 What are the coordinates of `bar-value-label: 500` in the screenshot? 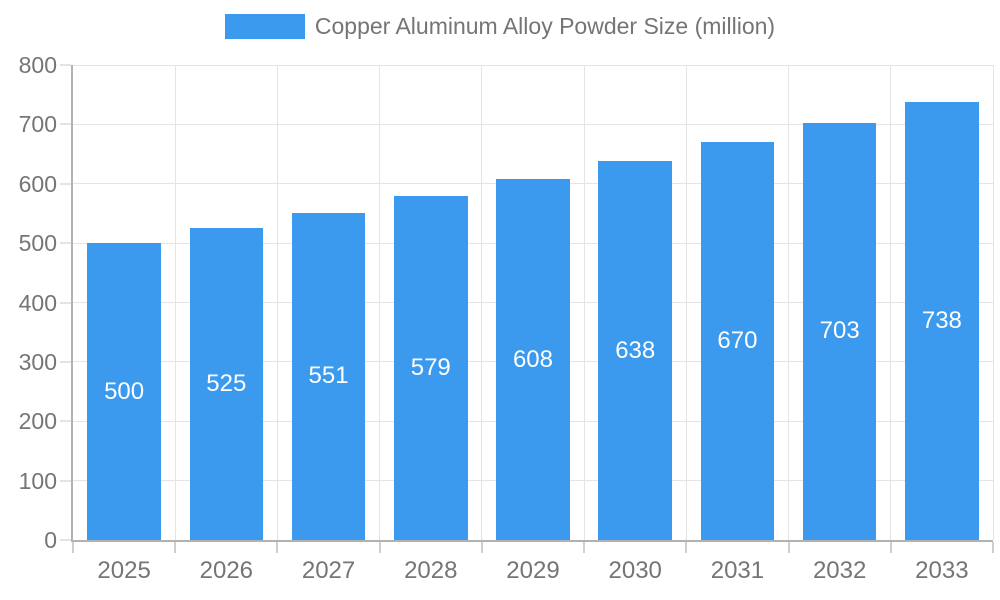 It's located at (124, 391).